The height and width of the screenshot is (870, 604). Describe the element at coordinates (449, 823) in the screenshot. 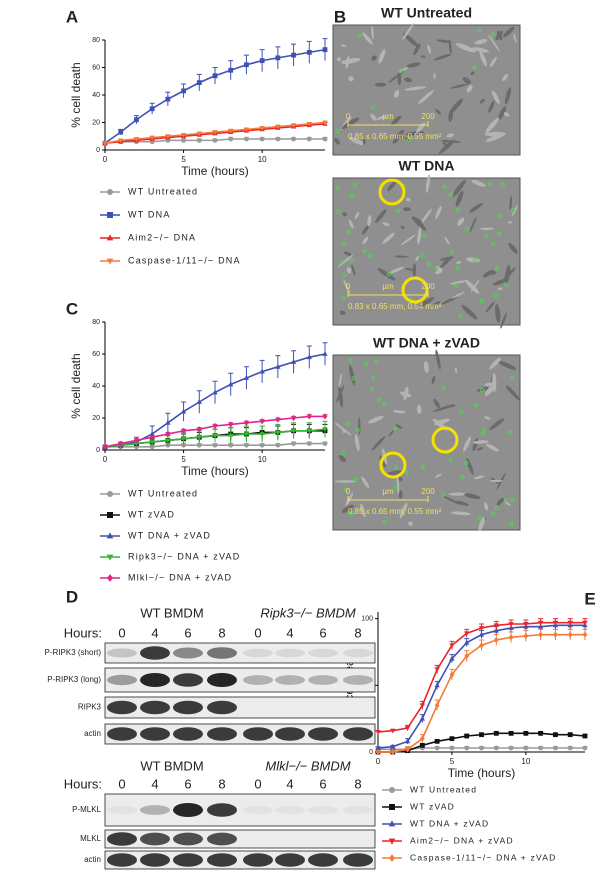

I see `legend-label: WT DNA + zVAD` at that location.